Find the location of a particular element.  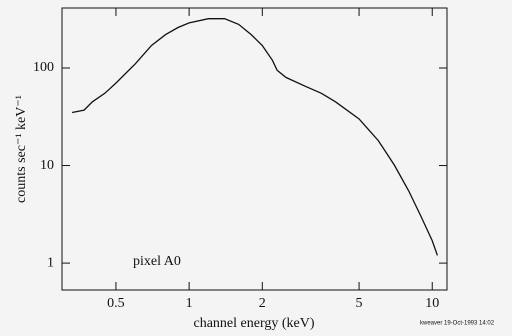

x-tick-label: 5 is located at coordinates (359, 303).